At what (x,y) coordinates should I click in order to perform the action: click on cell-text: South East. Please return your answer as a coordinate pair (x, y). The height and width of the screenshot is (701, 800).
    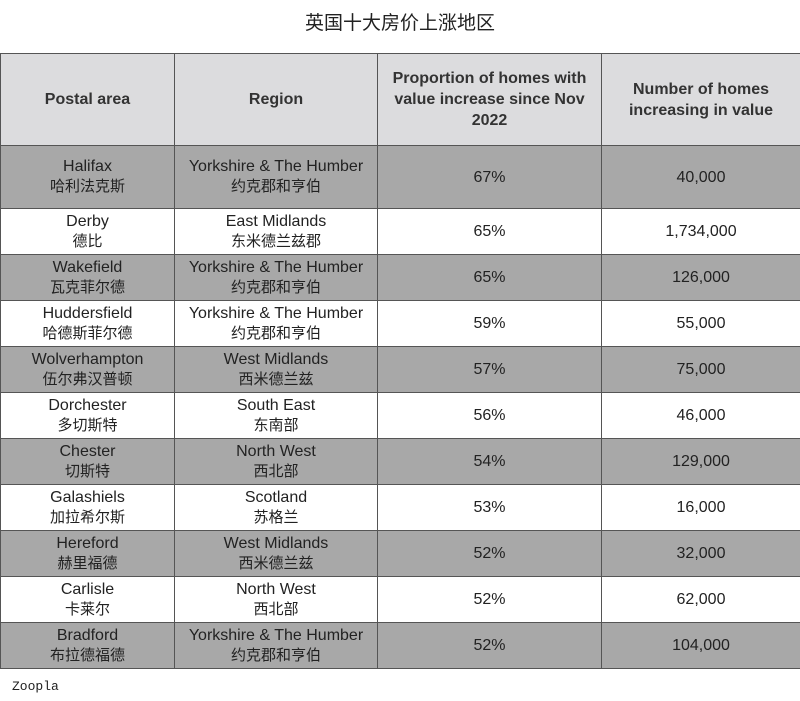
    Looking at the image, I should click on (276, 405).